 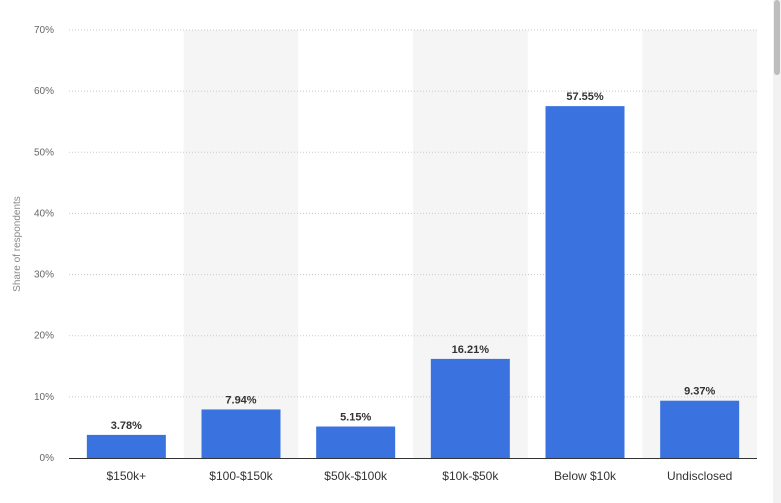 What do you see at coordinates (44, 244) in the screenshot?
I see `y-axis-ticks: 0% 10% 20% 30% 40% 50% 60% 70%` at bounding box center [44, 244].